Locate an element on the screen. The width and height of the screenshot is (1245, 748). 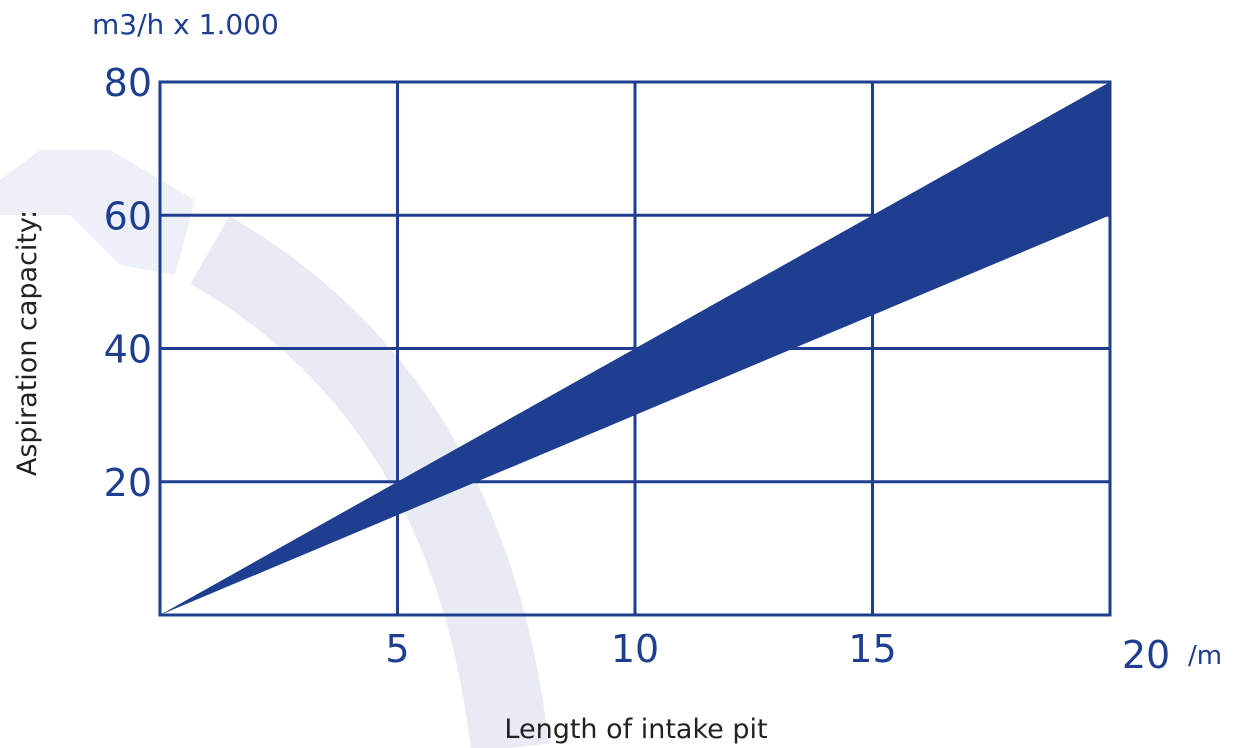
y-axis-label: Aspiration capacity: is located at coordinates (27, 343).